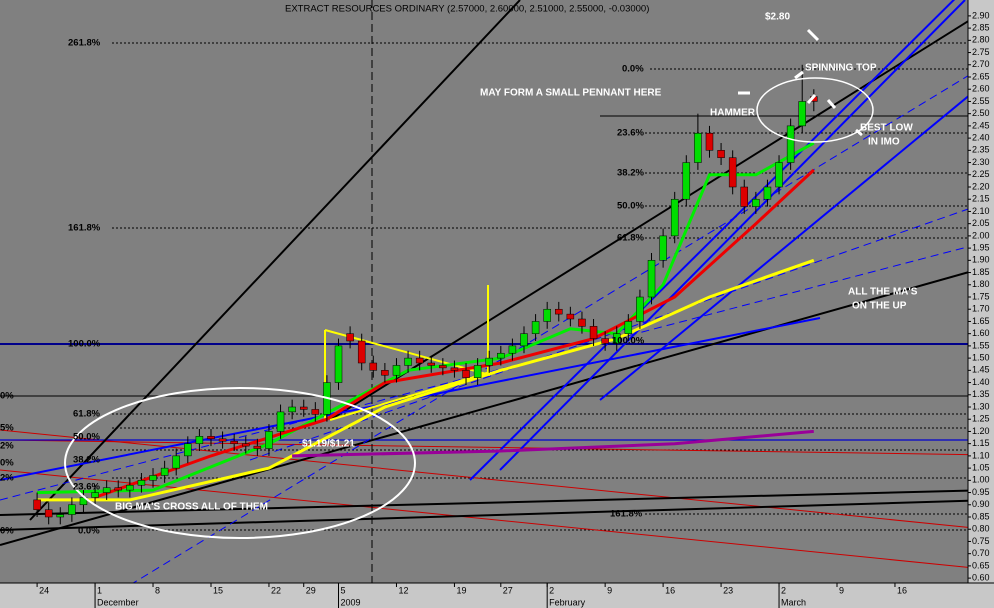 The image size is (994, 608). I want to click on annotation: BEST LOW, so click(886, 128).